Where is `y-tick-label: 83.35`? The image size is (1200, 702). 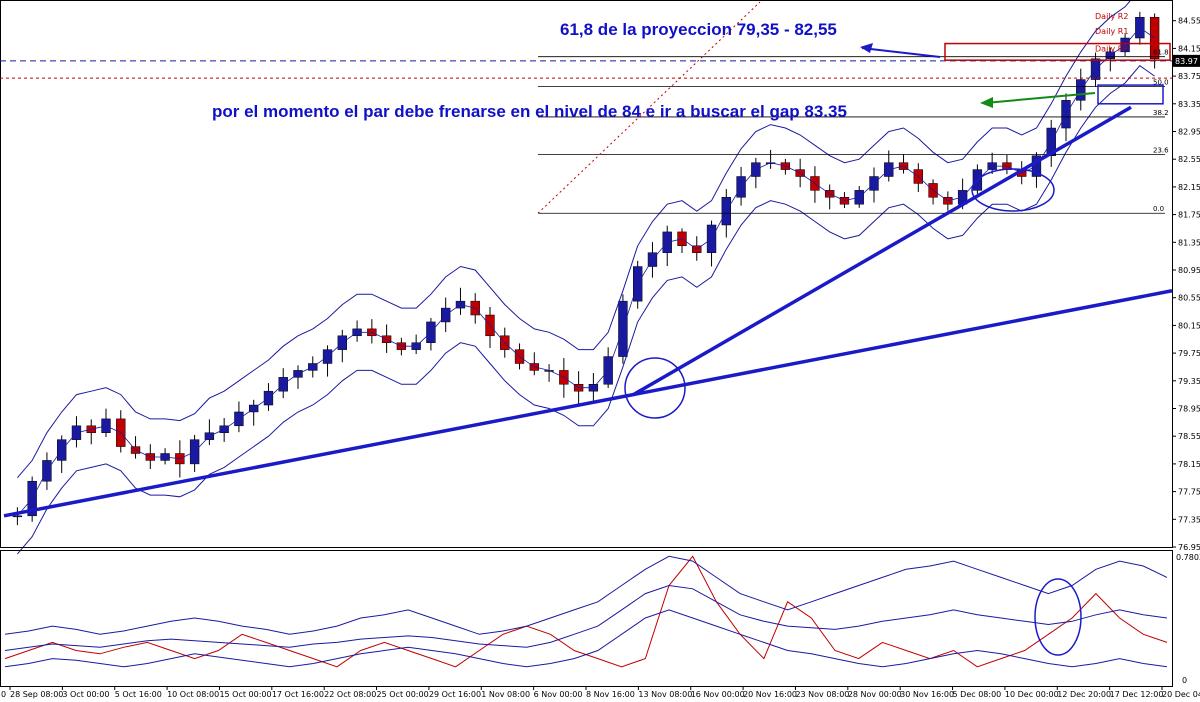
y-tick-label: 83.35 is located at coordinates (1189, 104).